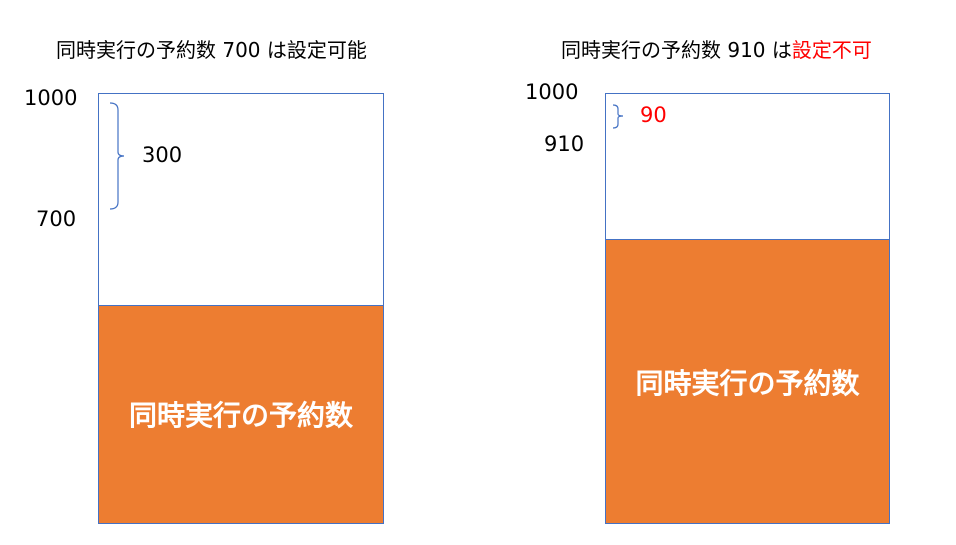 The height and width of the screenshot is (545, 956). What do you see at coordinates (653, 115) in the screenshot?
I see `right-gap-label: 90` at bounding box center [653, 115].